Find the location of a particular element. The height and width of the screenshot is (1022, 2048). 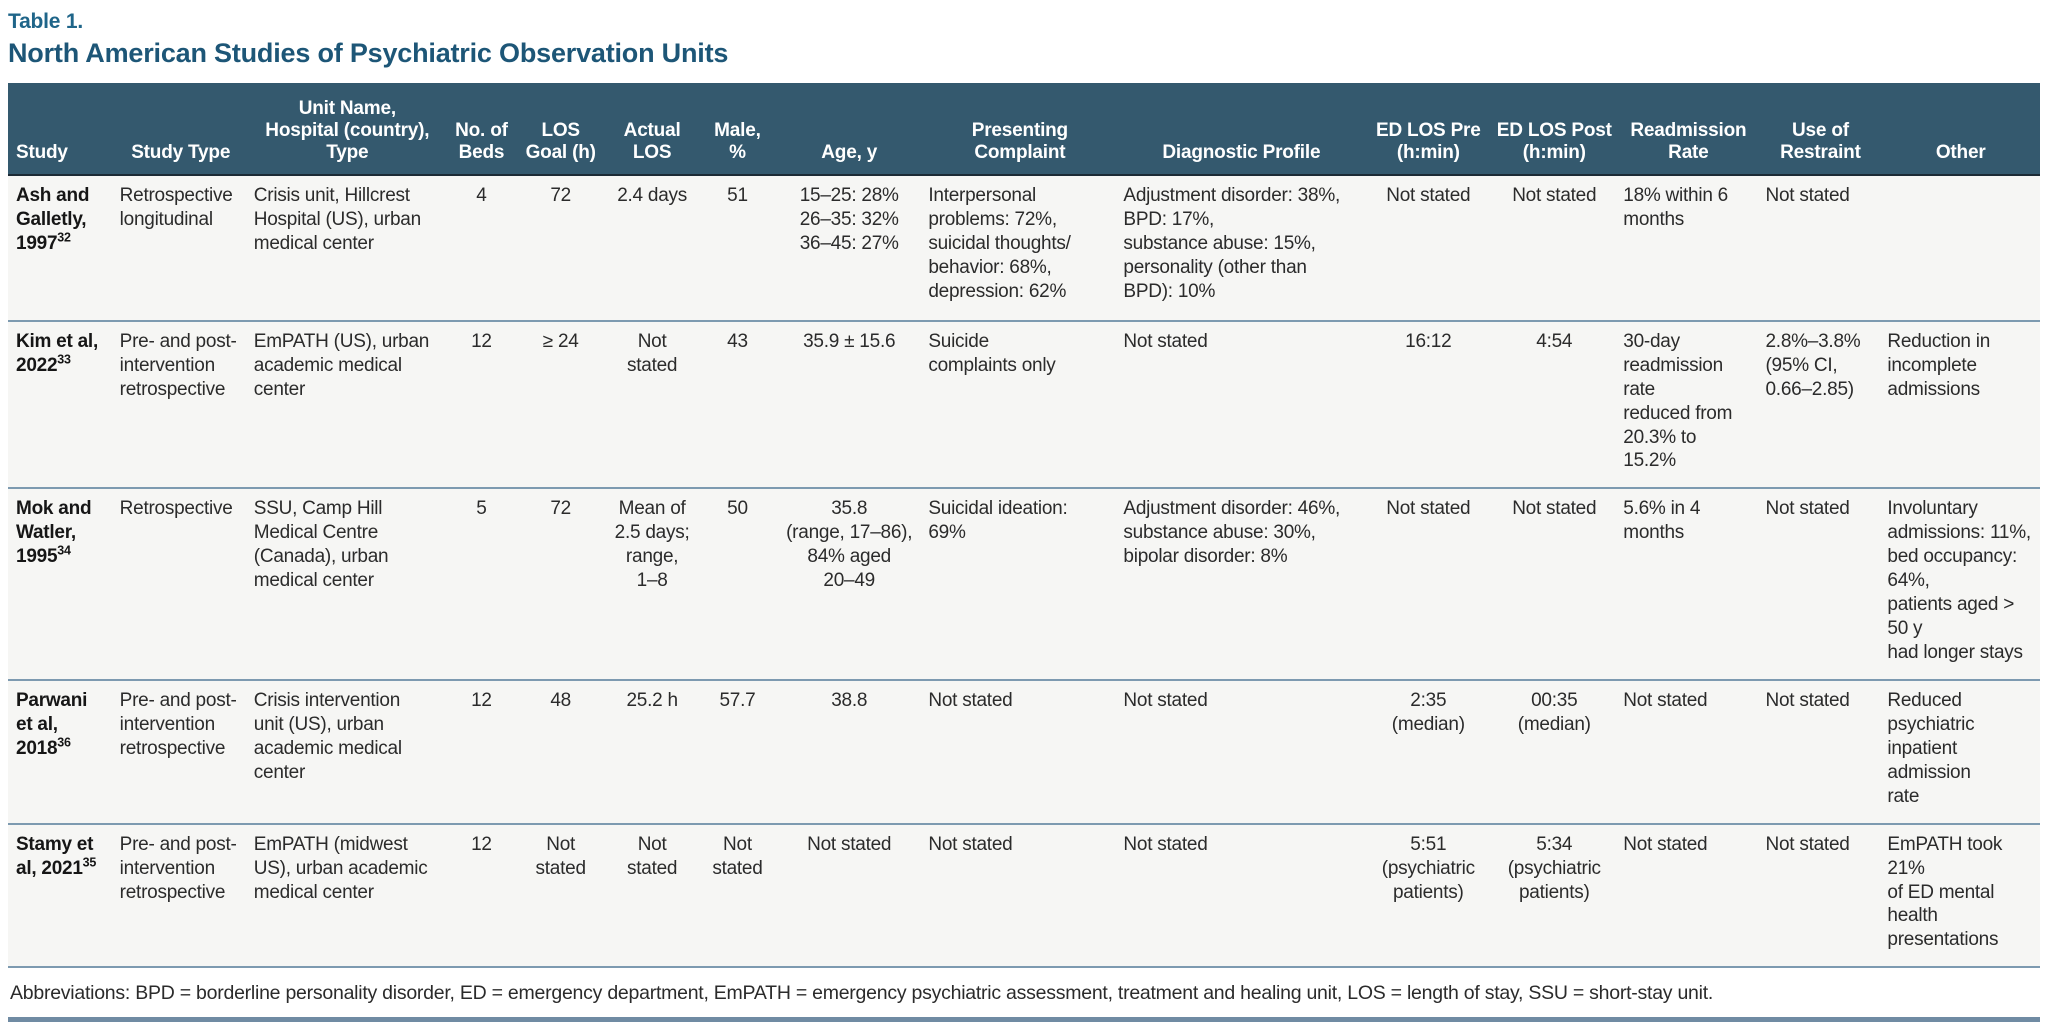

cell-restraint: 2.8%–3.8% (95% CI, 0.66–2.85) is located at coordinates (1820, 404).